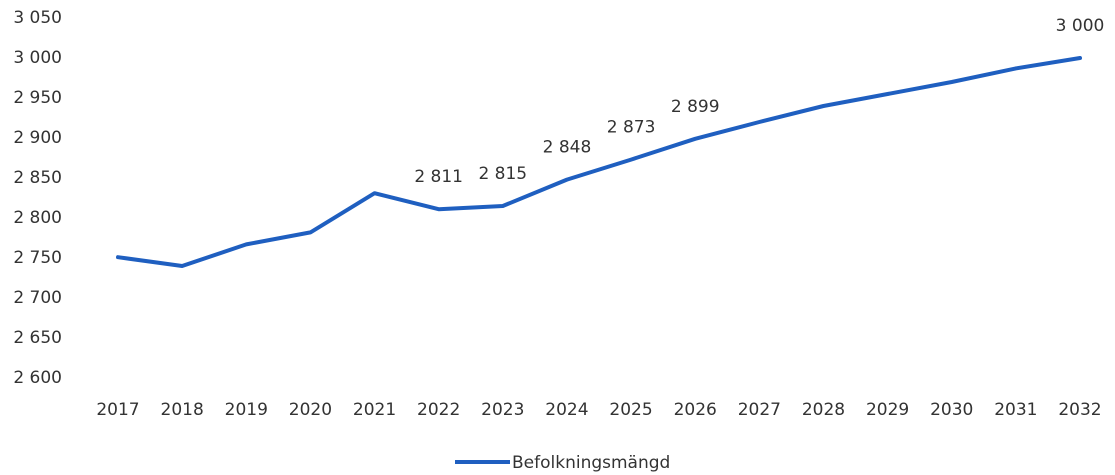 This screenshot has width=1115, height=475. Describe the element at coordinates (37, 178) in the screenshot. I see `y-tick-label: 2 850` at that location.